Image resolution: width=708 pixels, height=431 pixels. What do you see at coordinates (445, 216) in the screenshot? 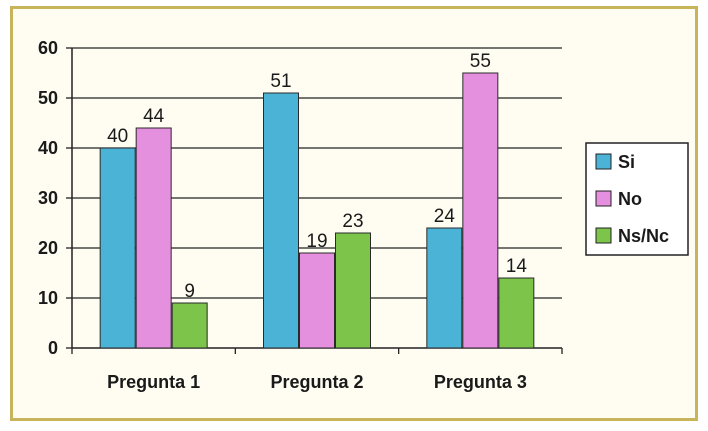
I see `data-label: 24` at bounding box center [445, 216].